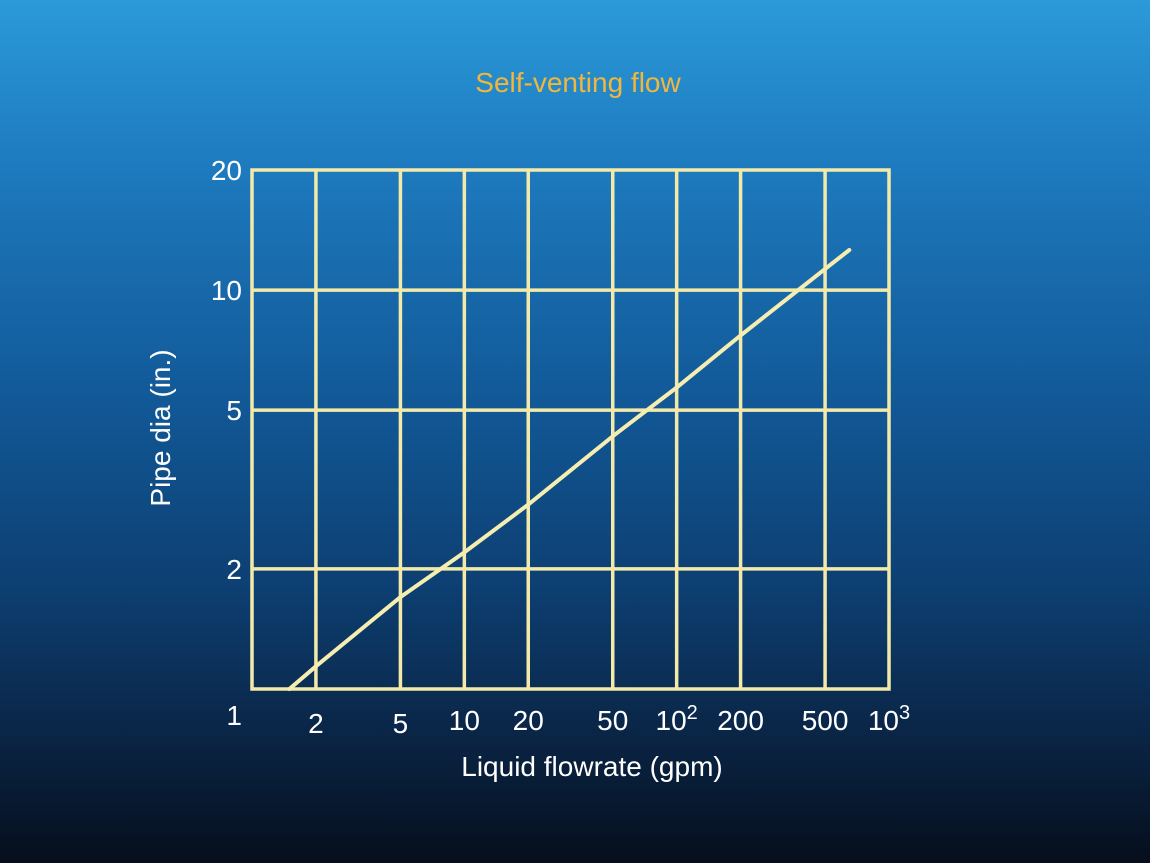 This screenshot has height=863, width=1150. I want to click on x-axis-label: Liquid flowrate (gpm), so click(591, 766).